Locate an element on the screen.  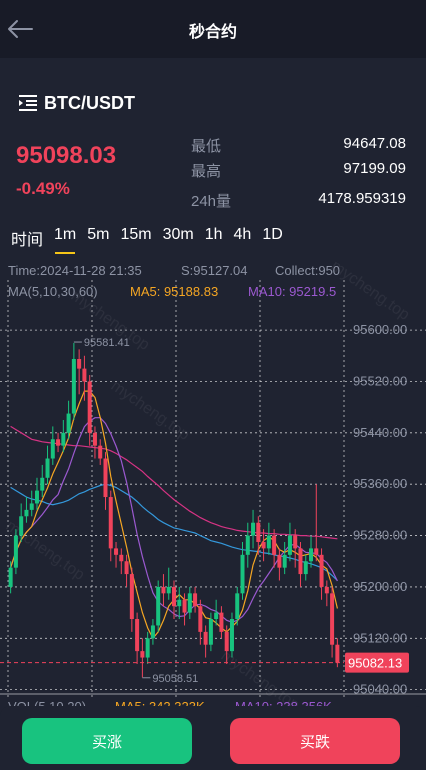
pair-selector: BTC/USDT is located at coordinates (76, 103).